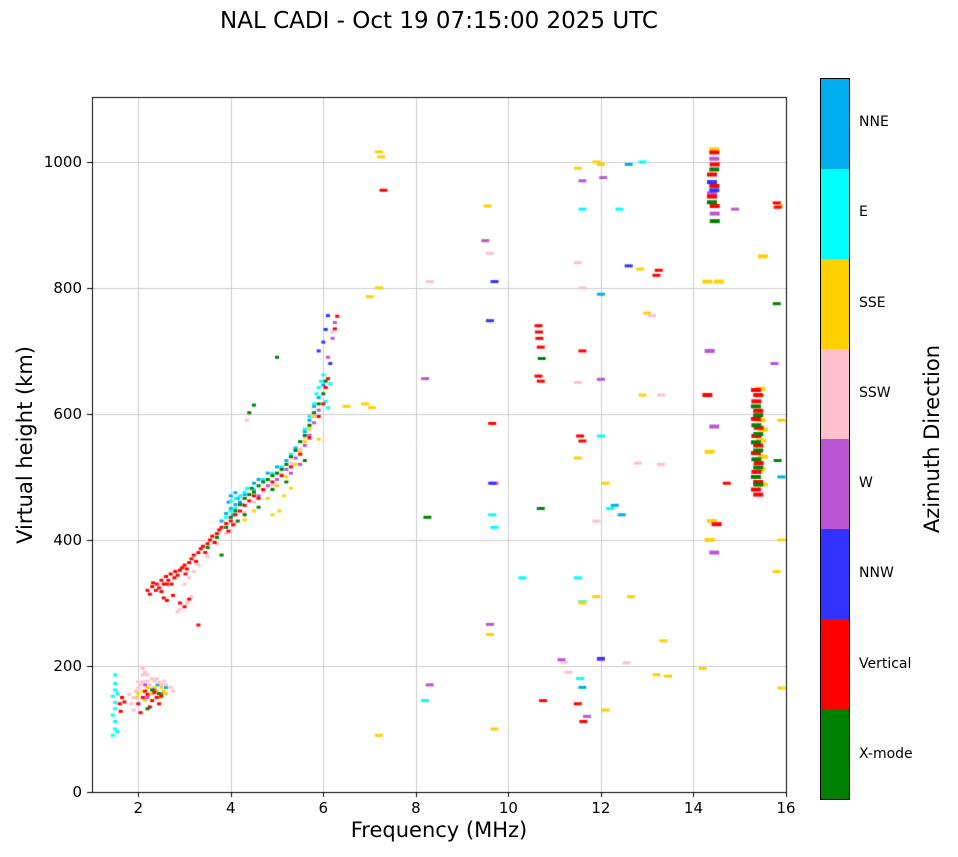 The image size is (958, 857). Describe the element at coordinates (866, 483) in the screenshot. I see `colorbar-label-w: W` at that location.